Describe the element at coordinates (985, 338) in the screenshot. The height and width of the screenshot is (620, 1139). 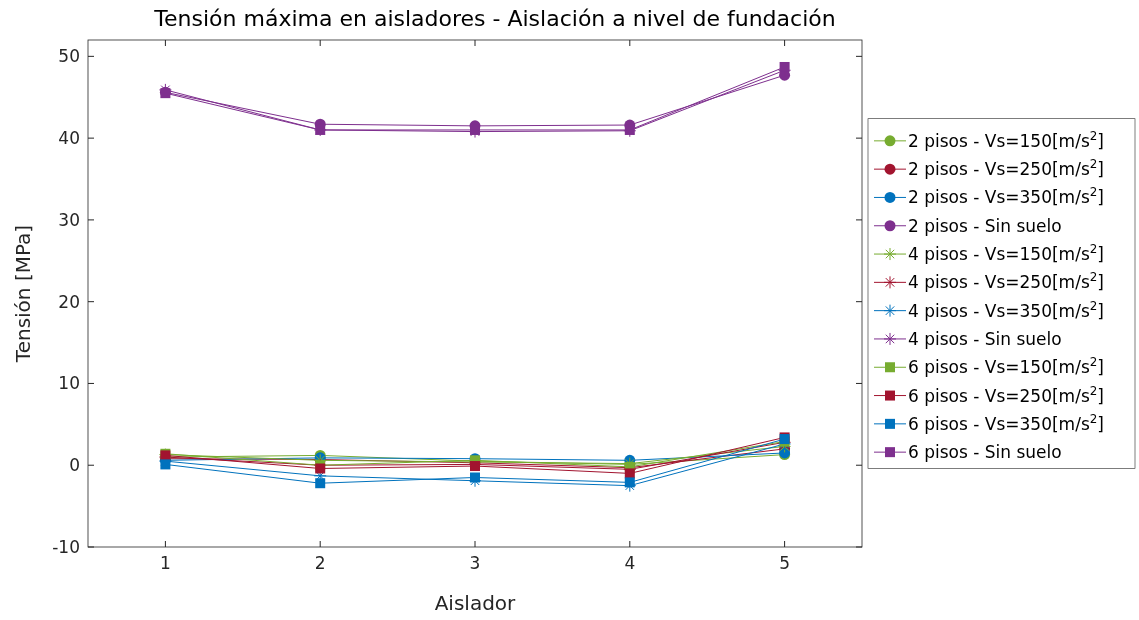
I see `legend-label: 4 pisos - Sin suelo` at that location.